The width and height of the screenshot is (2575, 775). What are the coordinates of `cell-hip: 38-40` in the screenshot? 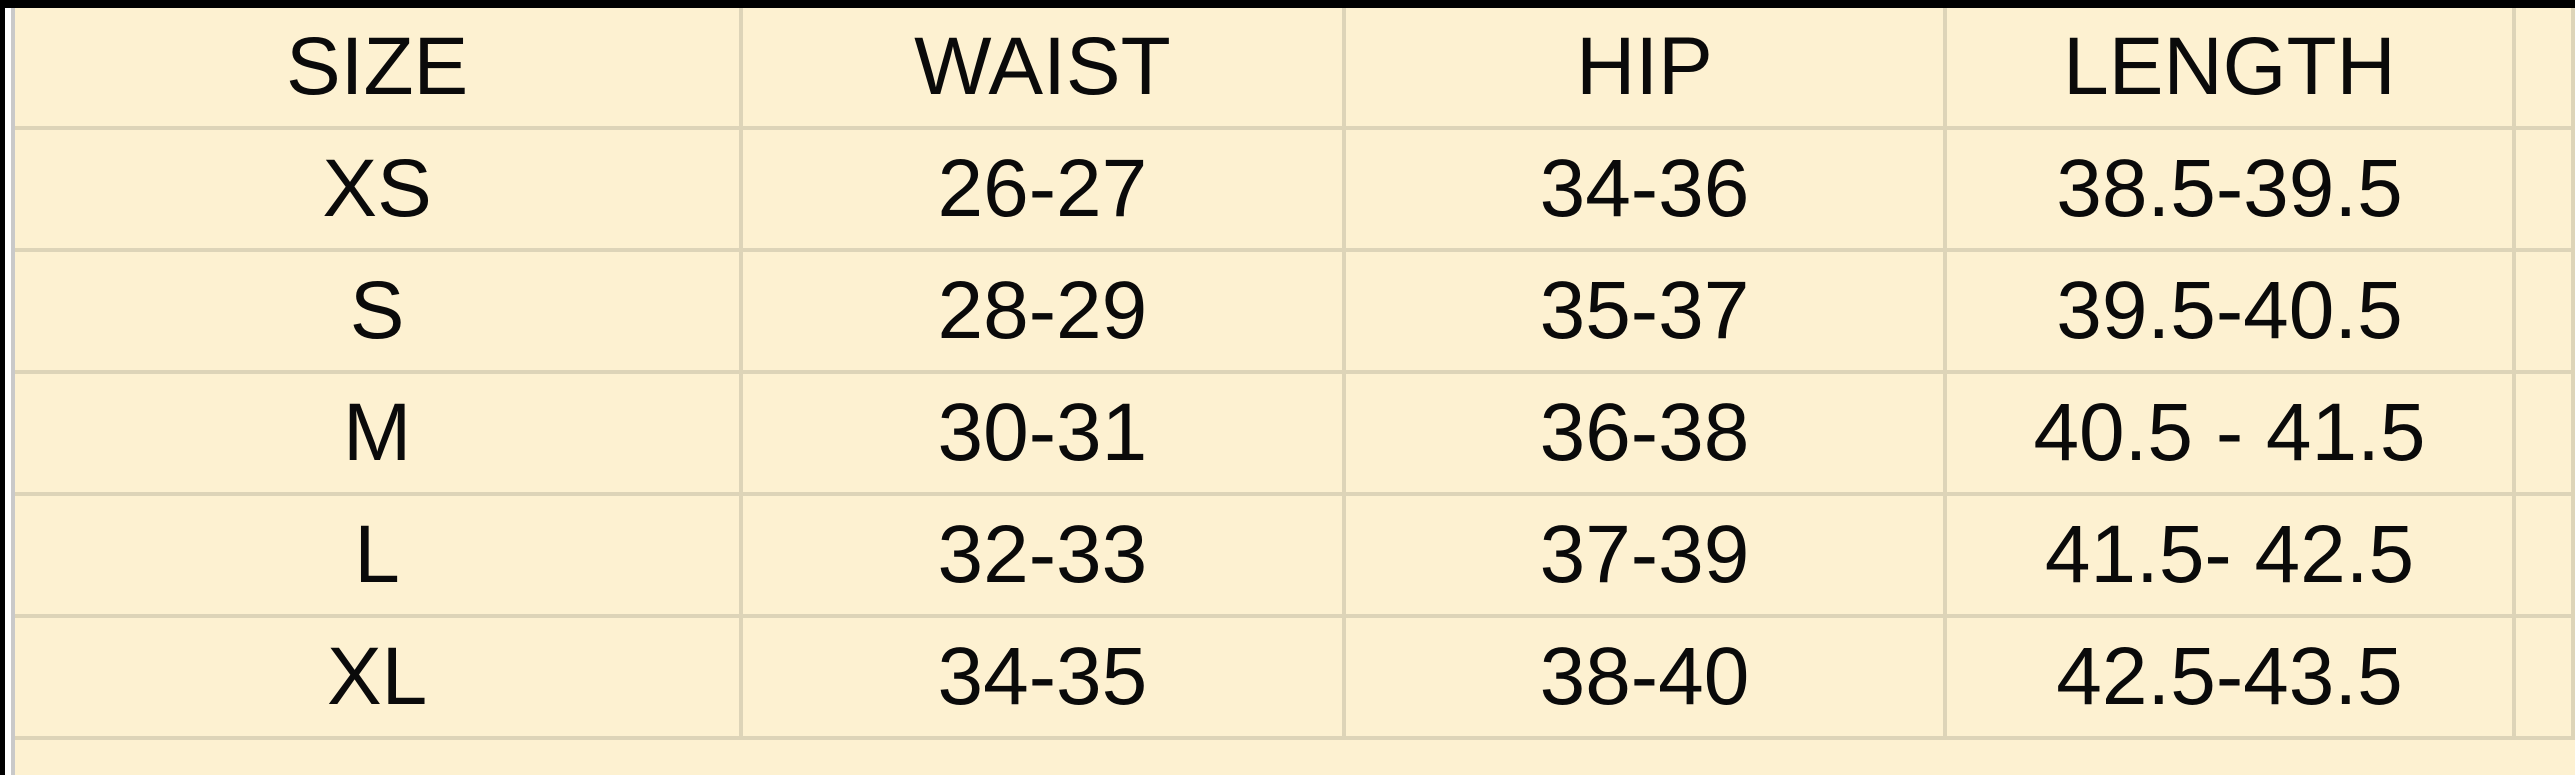 It's located at (1644, 677).